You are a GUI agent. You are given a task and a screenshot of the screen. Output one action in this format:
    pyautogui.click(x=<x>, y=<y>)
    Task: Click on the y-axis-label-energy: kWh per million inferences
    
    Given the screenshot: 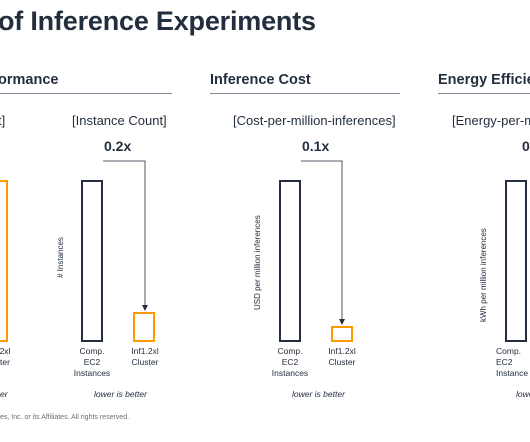 What is the action you would take?
    pyautogui.click(x=483, y=275)
    